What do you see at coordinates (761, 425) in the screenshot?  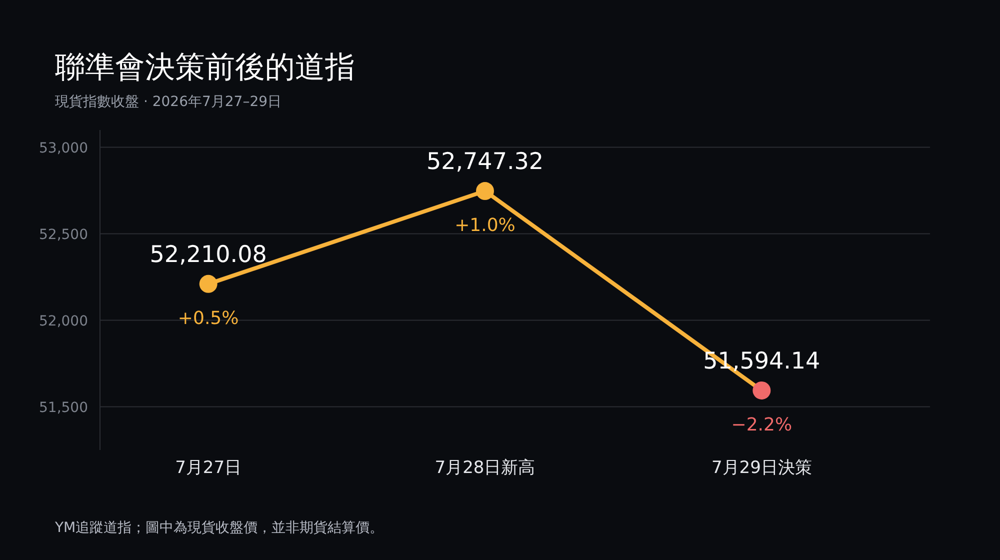 I see `annotation: −2.2%` at bounding box center [761, 425].